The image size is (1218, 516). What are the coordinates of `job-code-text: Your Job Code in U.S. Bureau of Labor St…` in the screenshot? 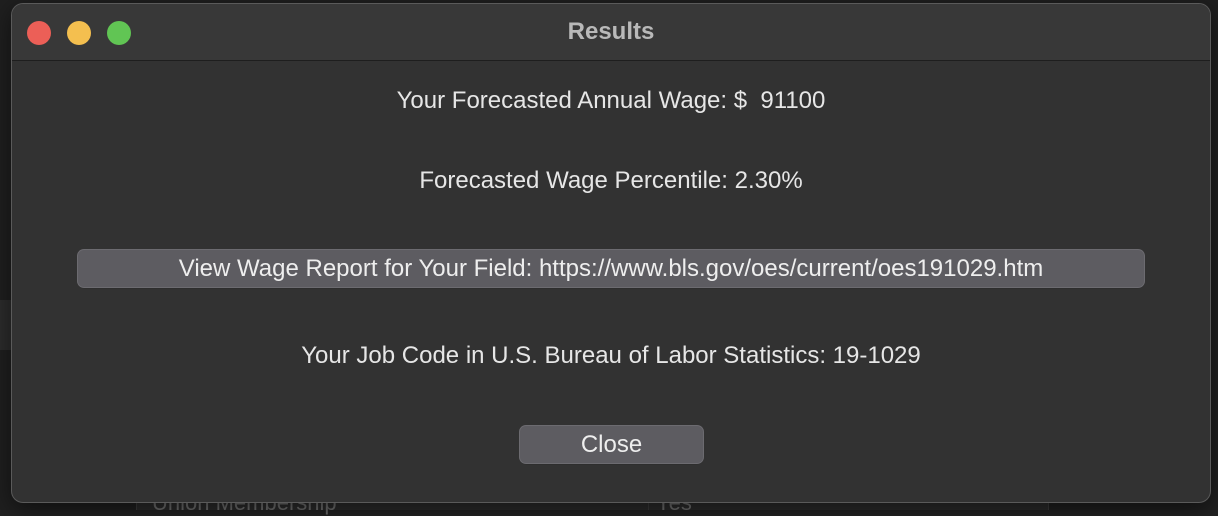 It's located at (611, 355).